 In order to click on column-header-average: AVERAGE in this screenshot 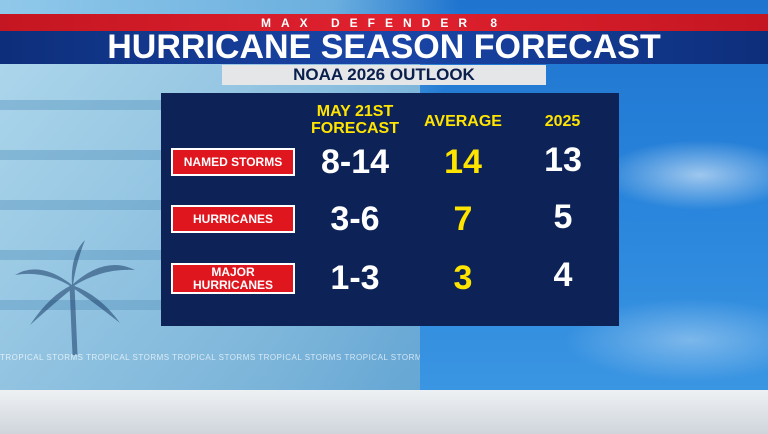, I will do `click(463, 121)`.